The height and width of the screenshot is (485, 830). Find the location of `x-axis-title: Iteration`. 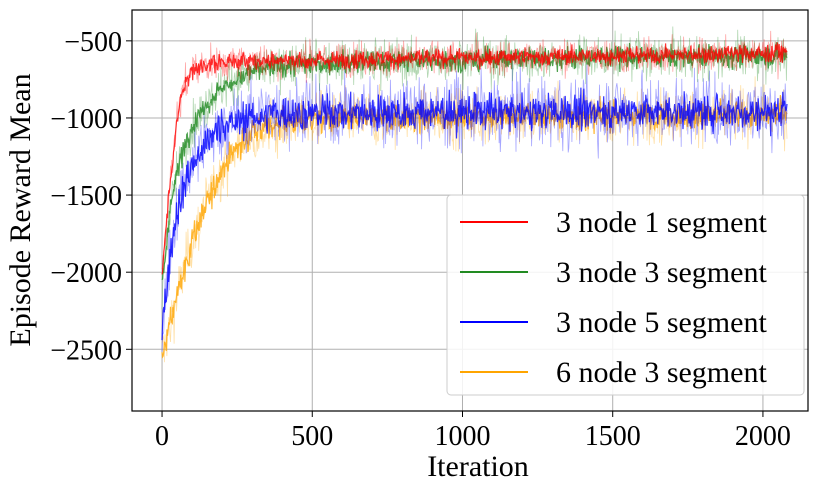

x-axis-title: Iteration is located at coordinates (478, 466).